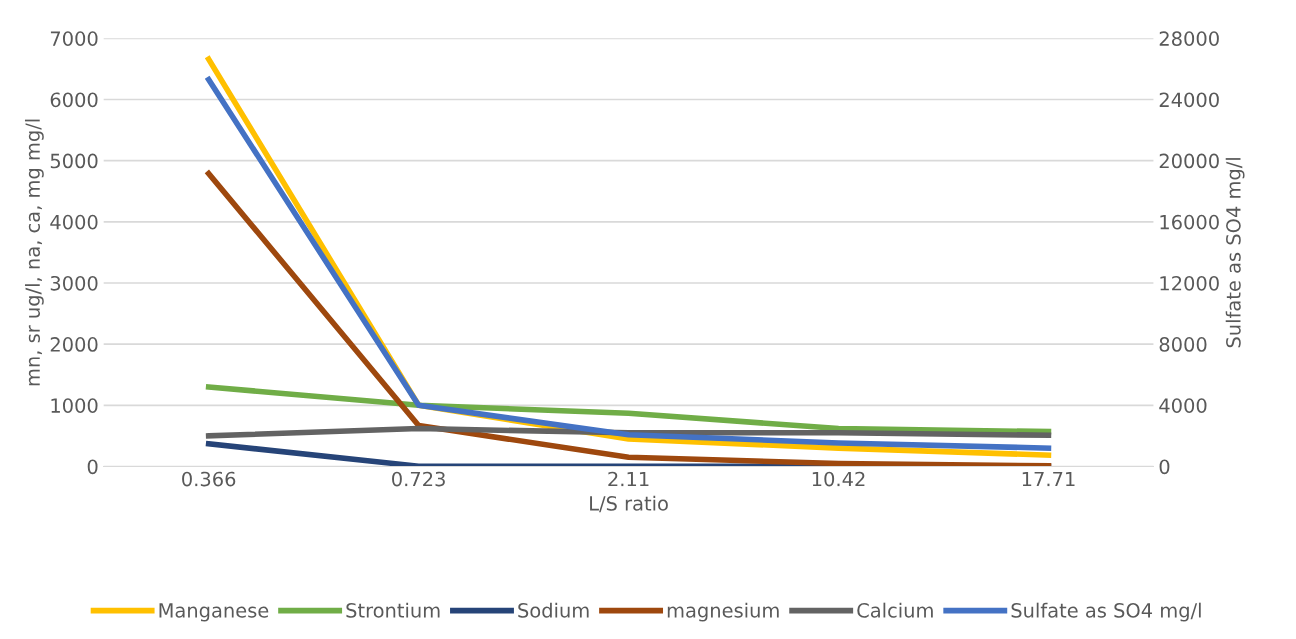 This screenshot has height=639, width=1296. Describe the element at coordinates (1183, 405) in the screenshot. I see `y2-tick-label: 4000` at that location.